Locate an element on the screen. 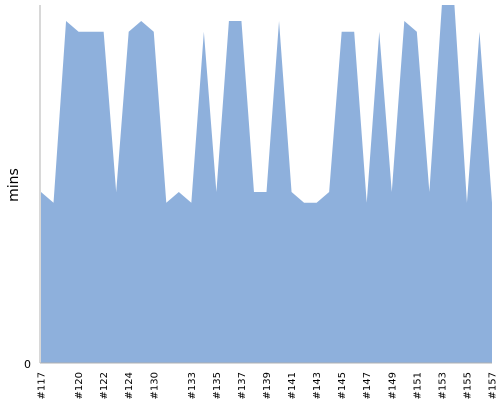  x-tick-label: #130 is located at coordinates (154, 385).